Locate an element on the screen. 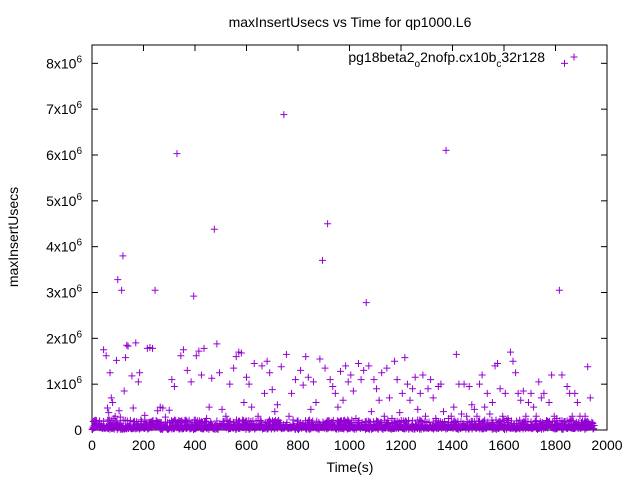  y-tick-label: 6x10⁶ is located at coordinates (64, 154).